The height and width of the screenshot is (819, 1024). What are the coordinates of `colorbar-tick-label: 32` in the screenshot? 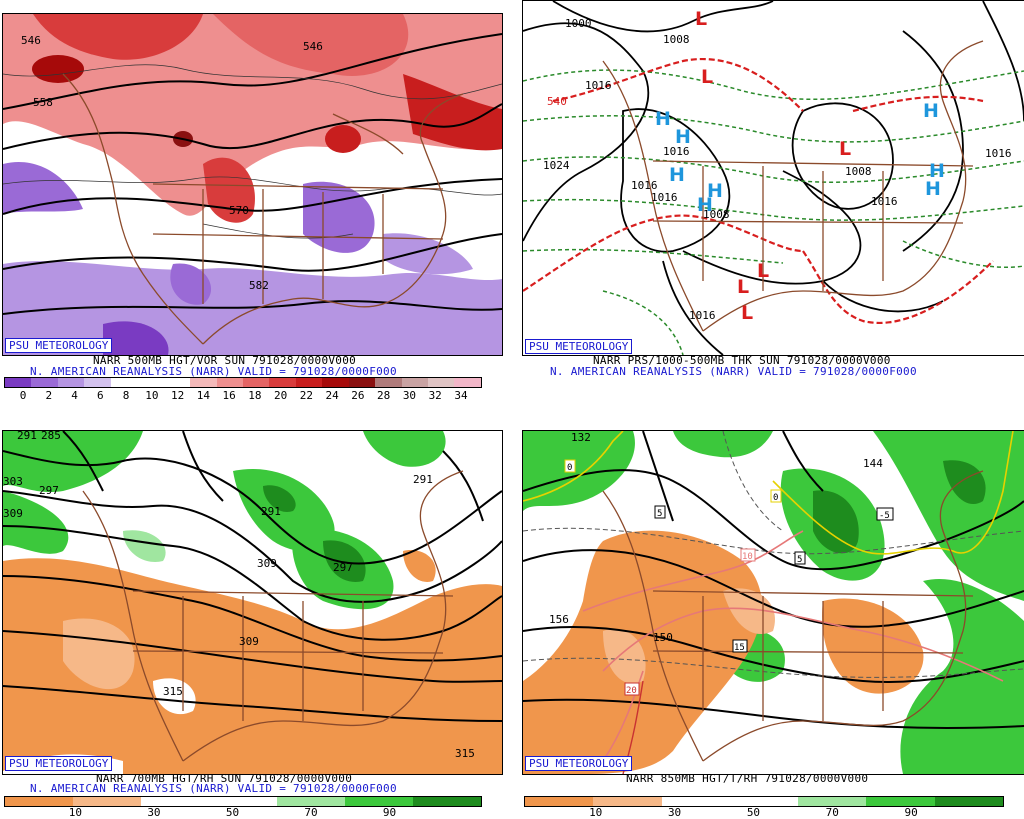 It's located at (435, 395).